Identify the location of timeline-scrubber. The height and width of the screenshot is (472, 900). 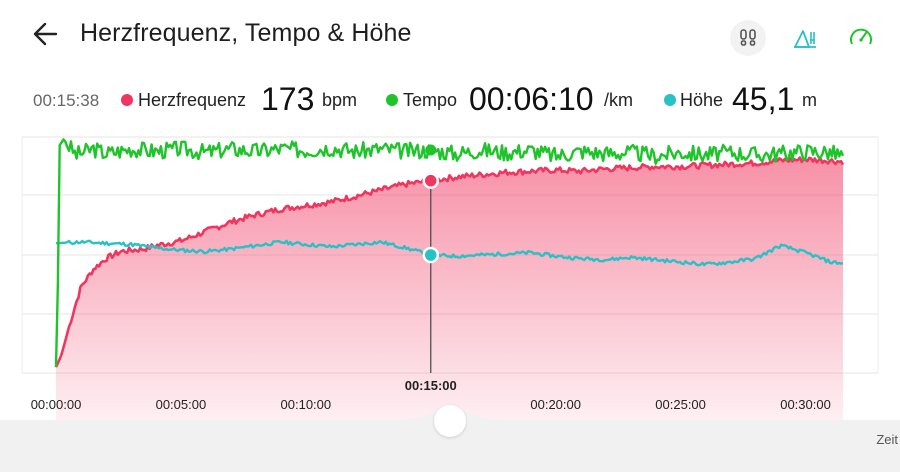
(450, 421).